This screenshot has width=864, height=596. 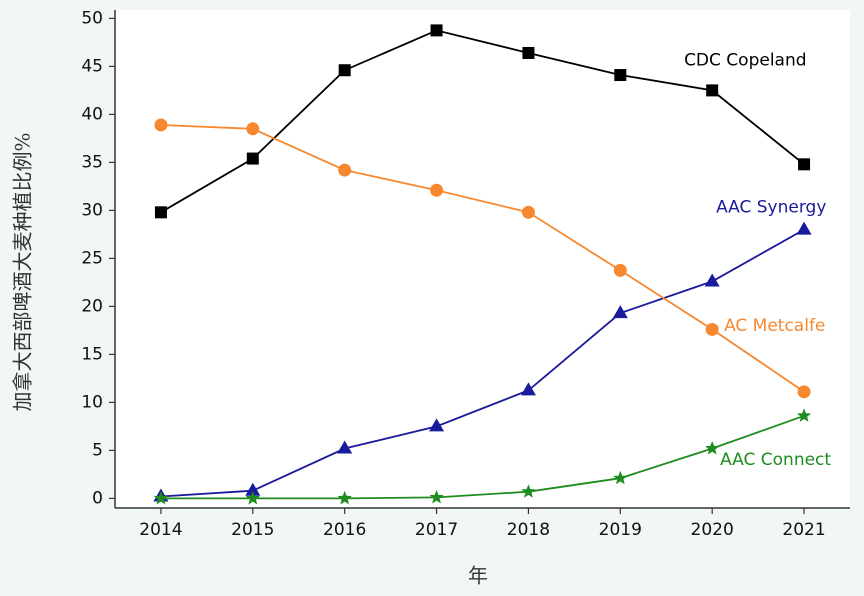 What do you see at coordinates (97, 450) in the screenshot?
I see `y-tick-label: 5` at bounding box center [97, 450].